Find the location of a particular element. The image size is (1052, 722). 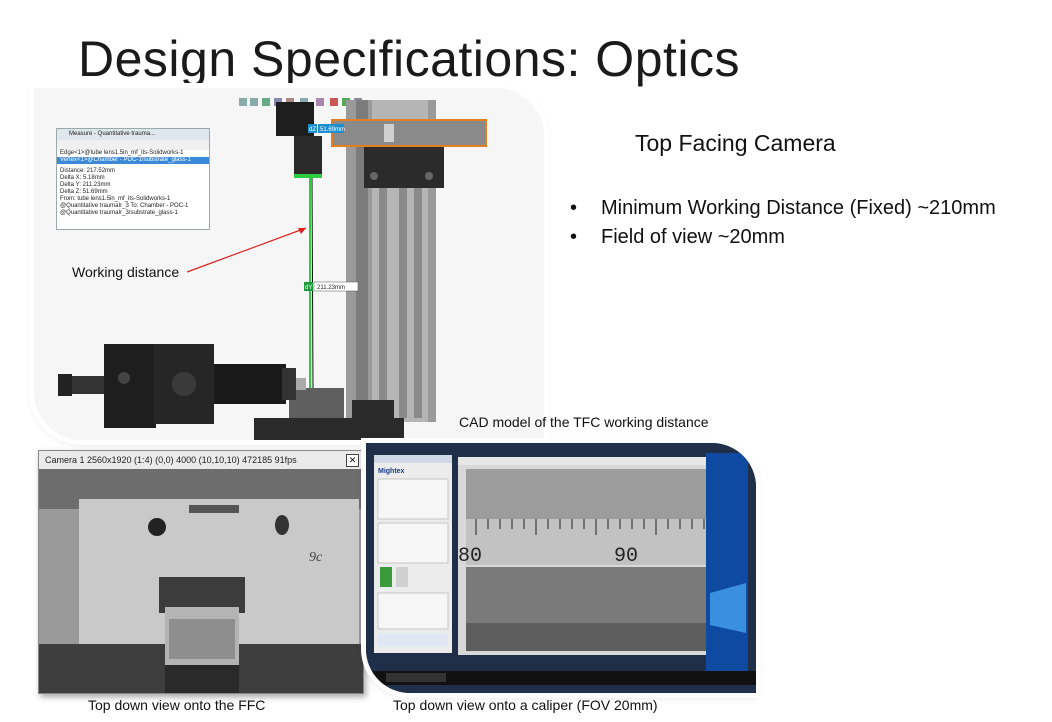

svg-text: dZ is located at coordinates (312, 130).